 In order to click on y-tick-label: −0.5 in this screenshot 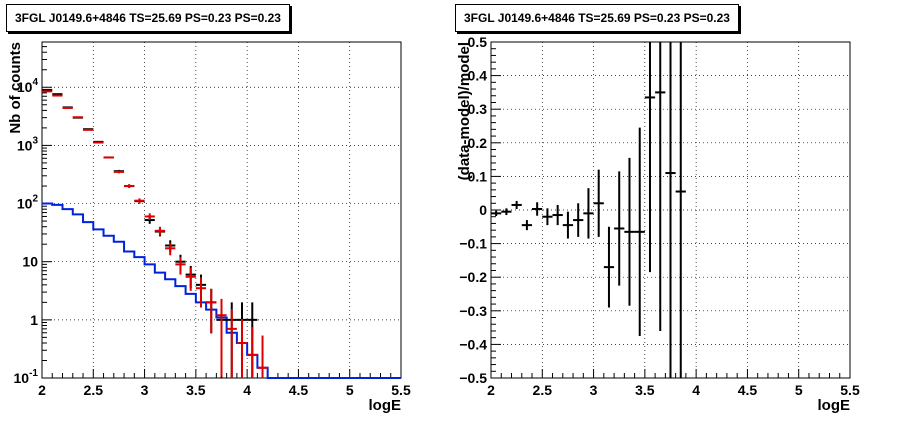, I will do `click(473, 378)`.